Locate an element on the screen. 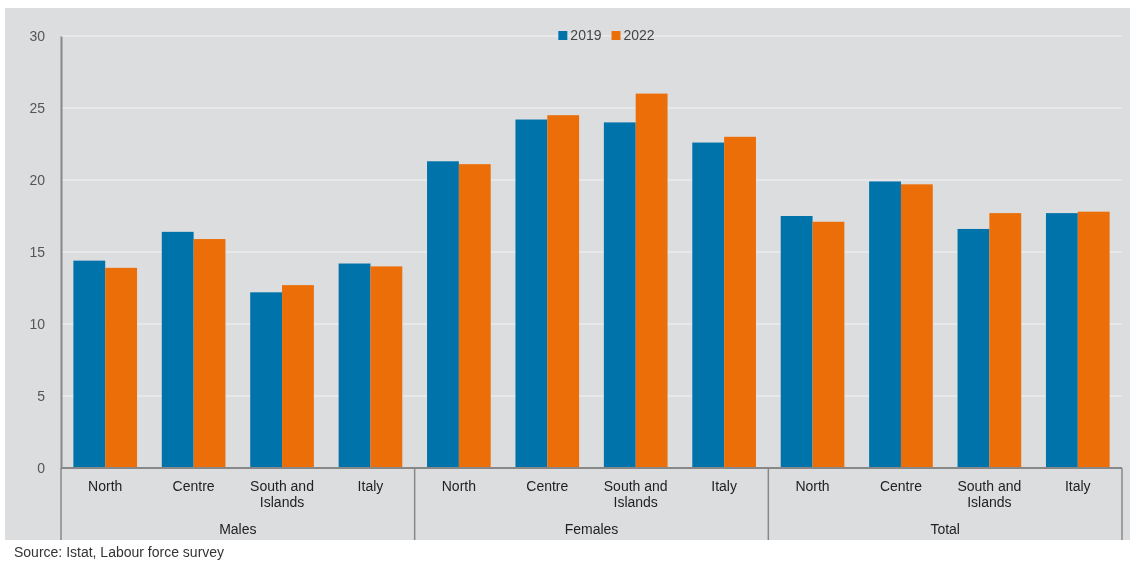 The image size is (1138, 562). source-note: Source: Istat, Labour force survey is located at coordinates (119, 552).